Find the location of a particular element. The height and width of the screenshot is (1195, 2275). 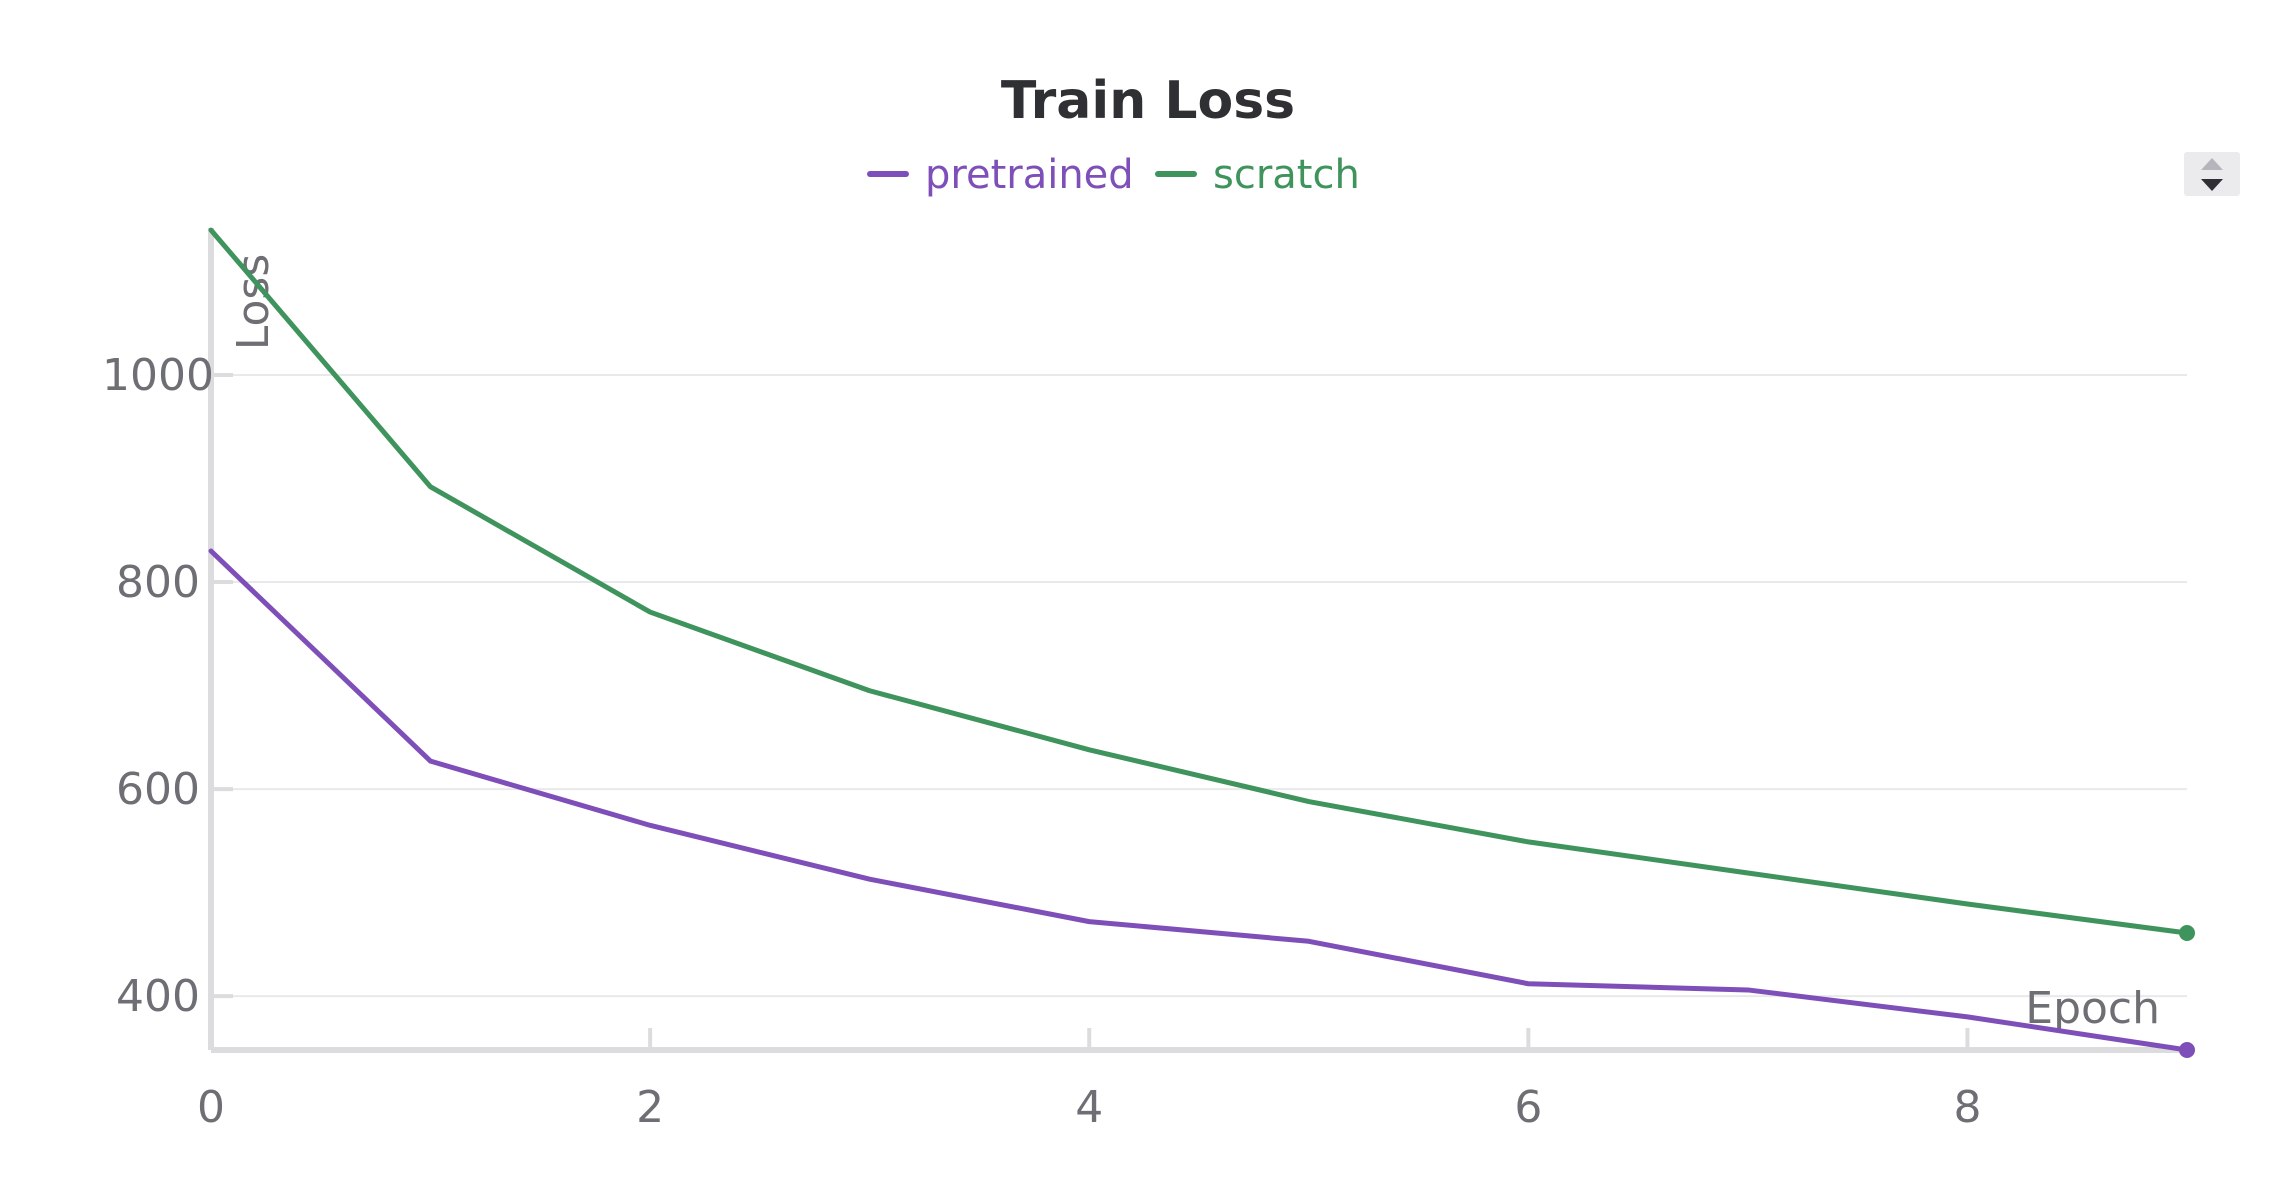

chart-title: Train Loss is located at coordinates (1148, 101).